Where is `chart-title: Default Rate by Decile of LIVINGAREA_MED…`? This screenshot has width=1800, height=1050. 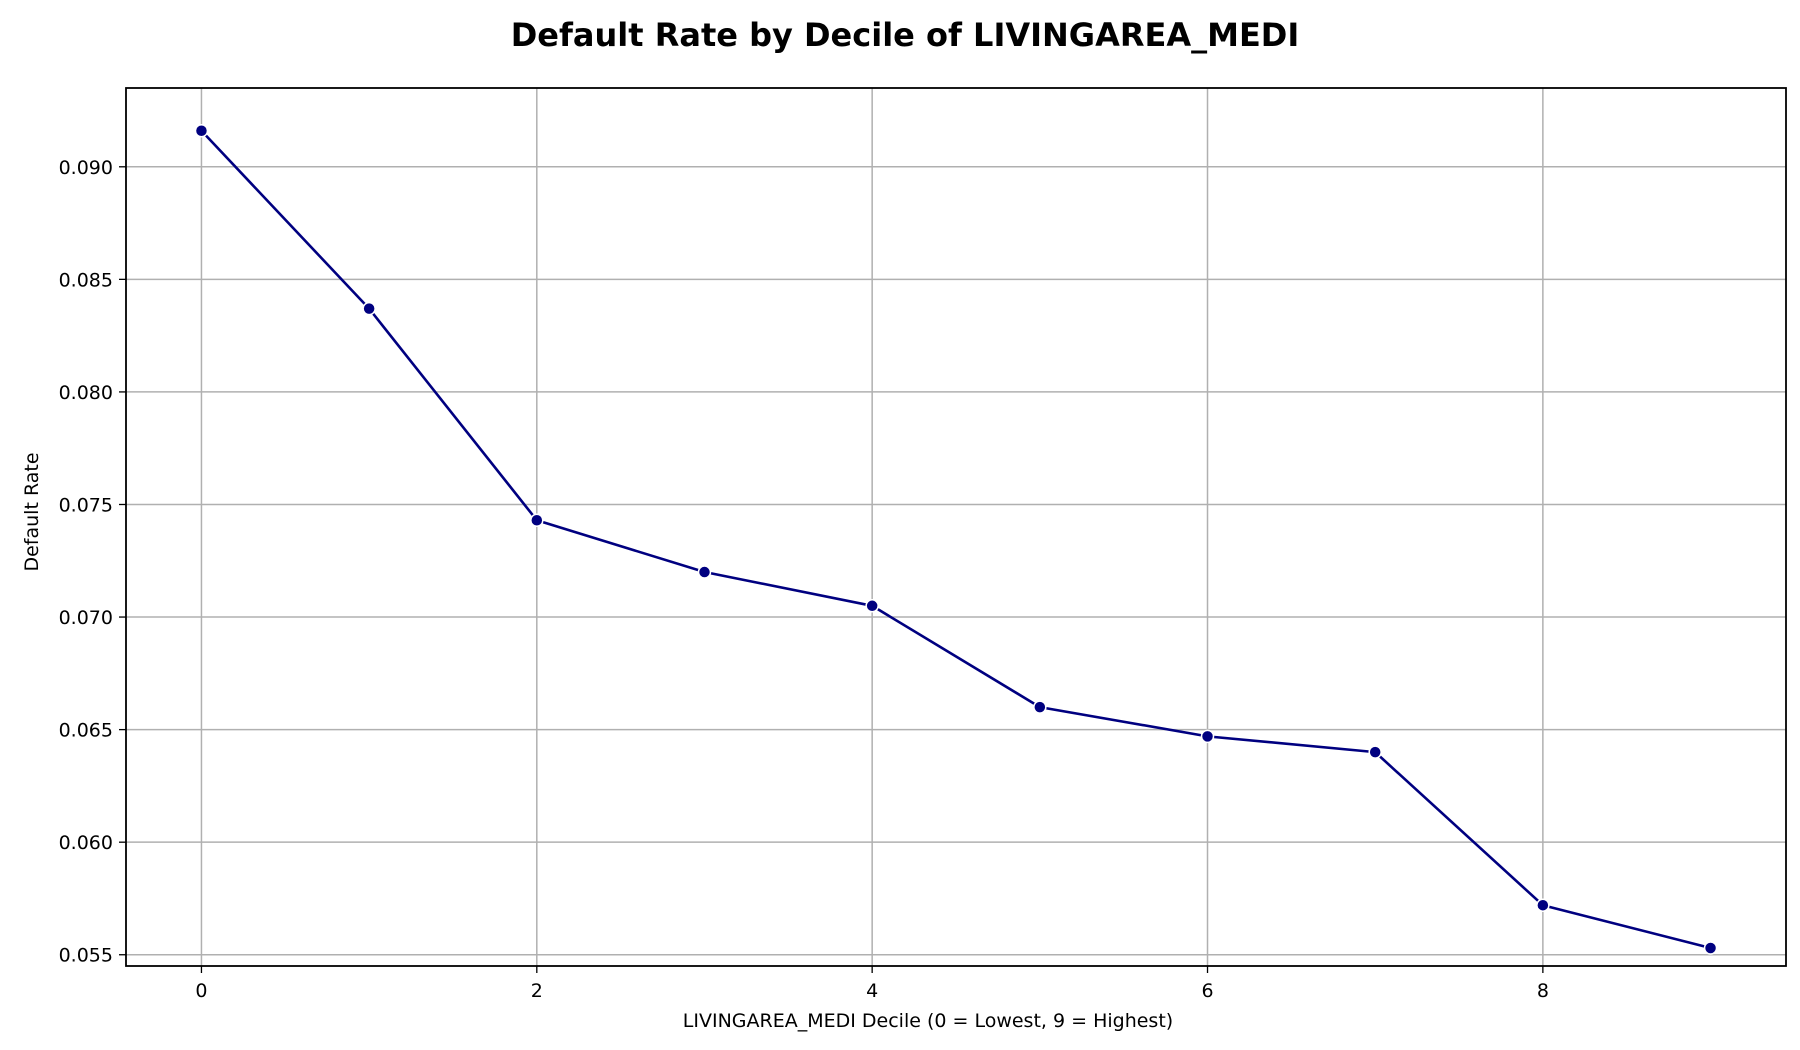 chart-title: Default Rate by Decile of LIVINGAREA_MED… is located at coordinates (905, 35).